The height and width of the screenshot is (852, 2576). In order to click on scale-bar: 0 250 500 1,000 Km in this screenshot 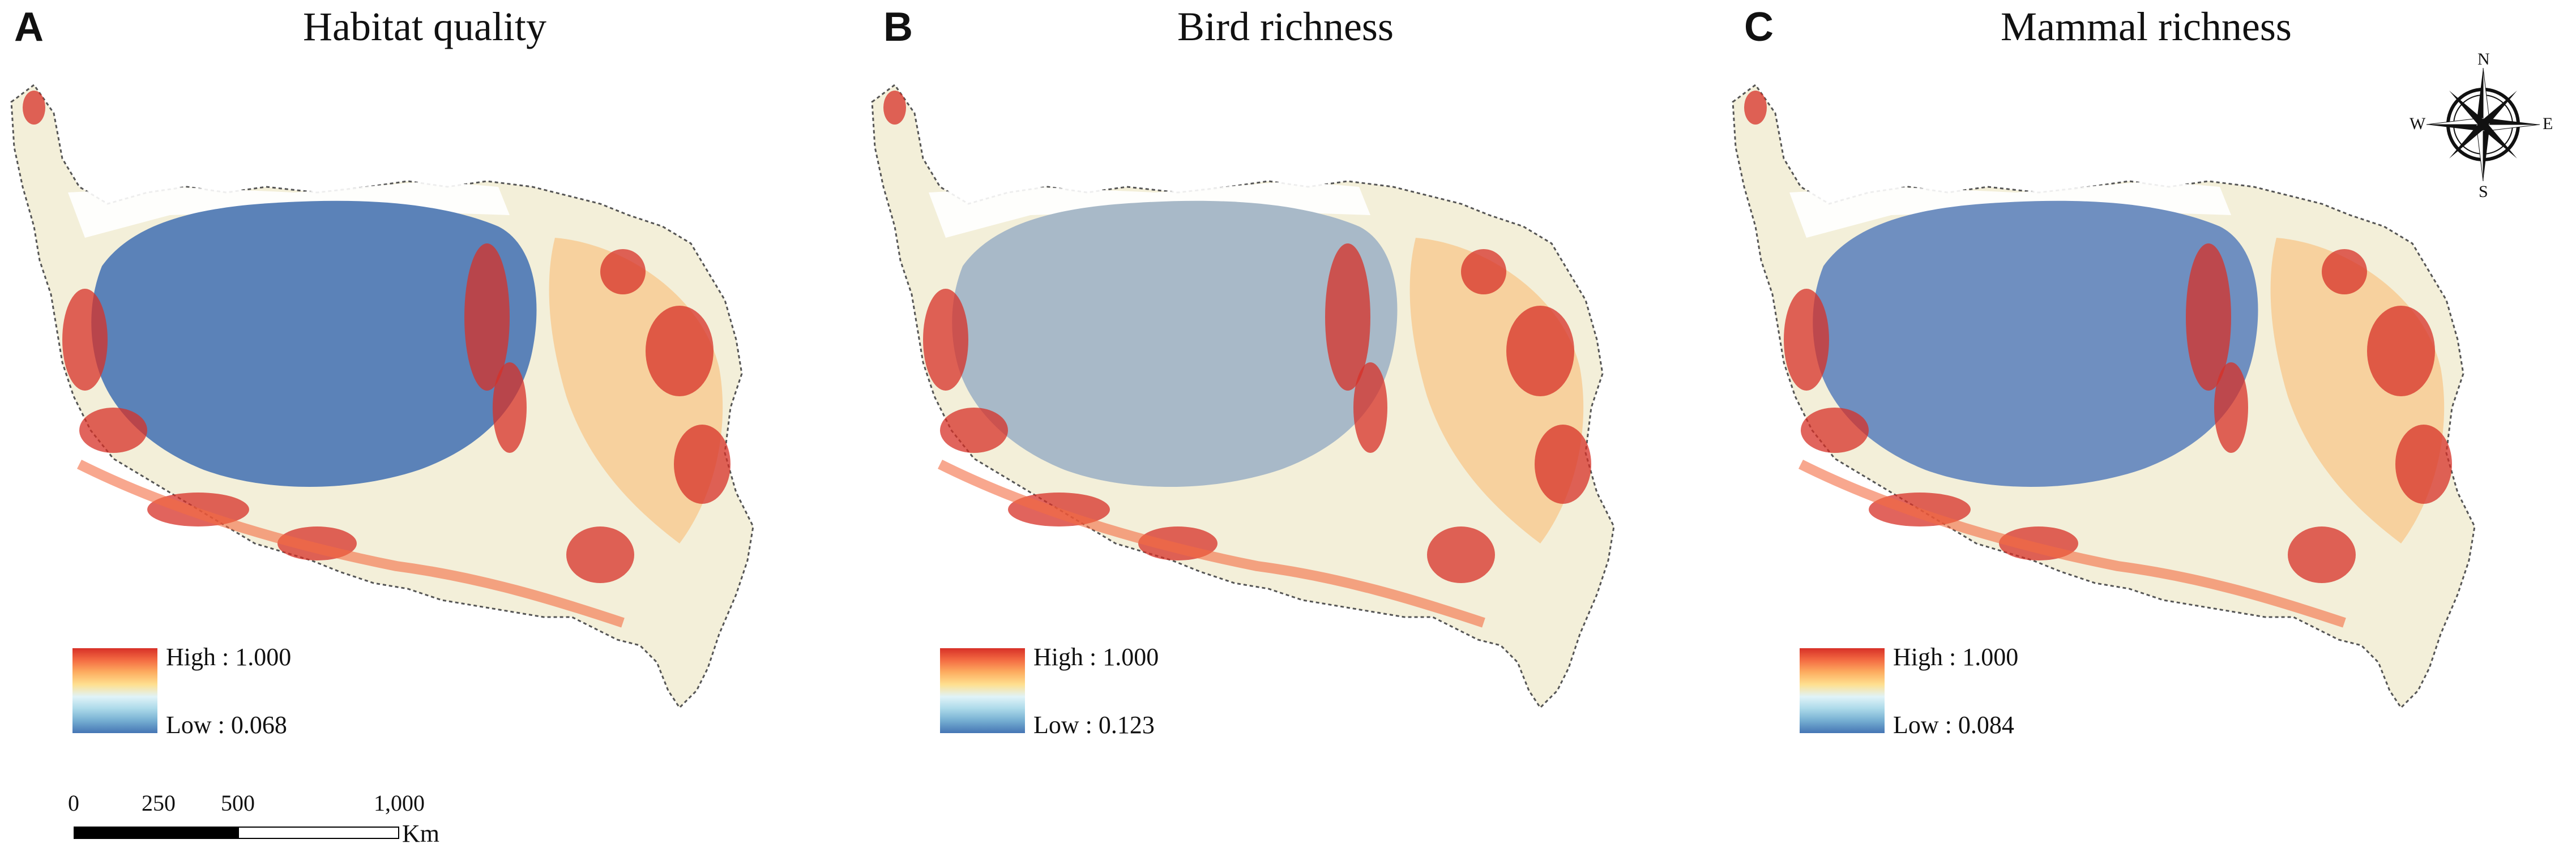, I will do `click(266, 821)`.